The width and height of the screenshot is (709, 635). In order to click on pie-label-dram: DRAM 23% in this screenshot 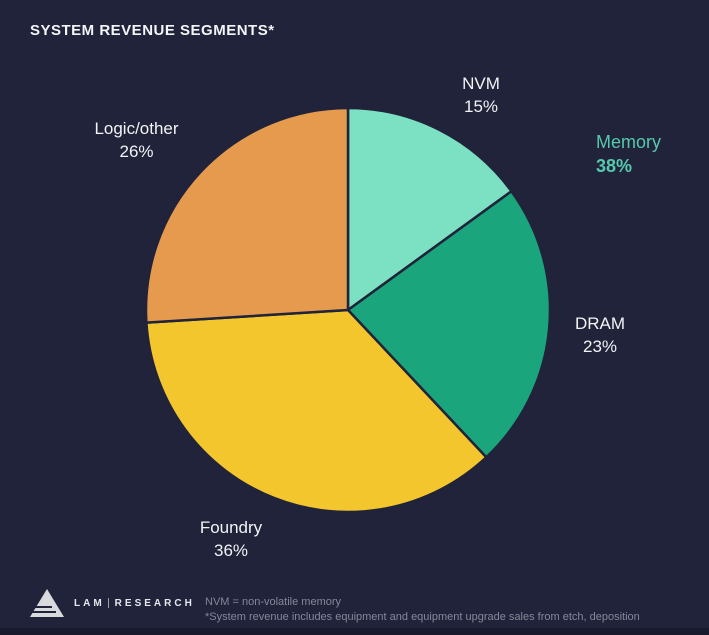, I will do `click(600, 336)`.